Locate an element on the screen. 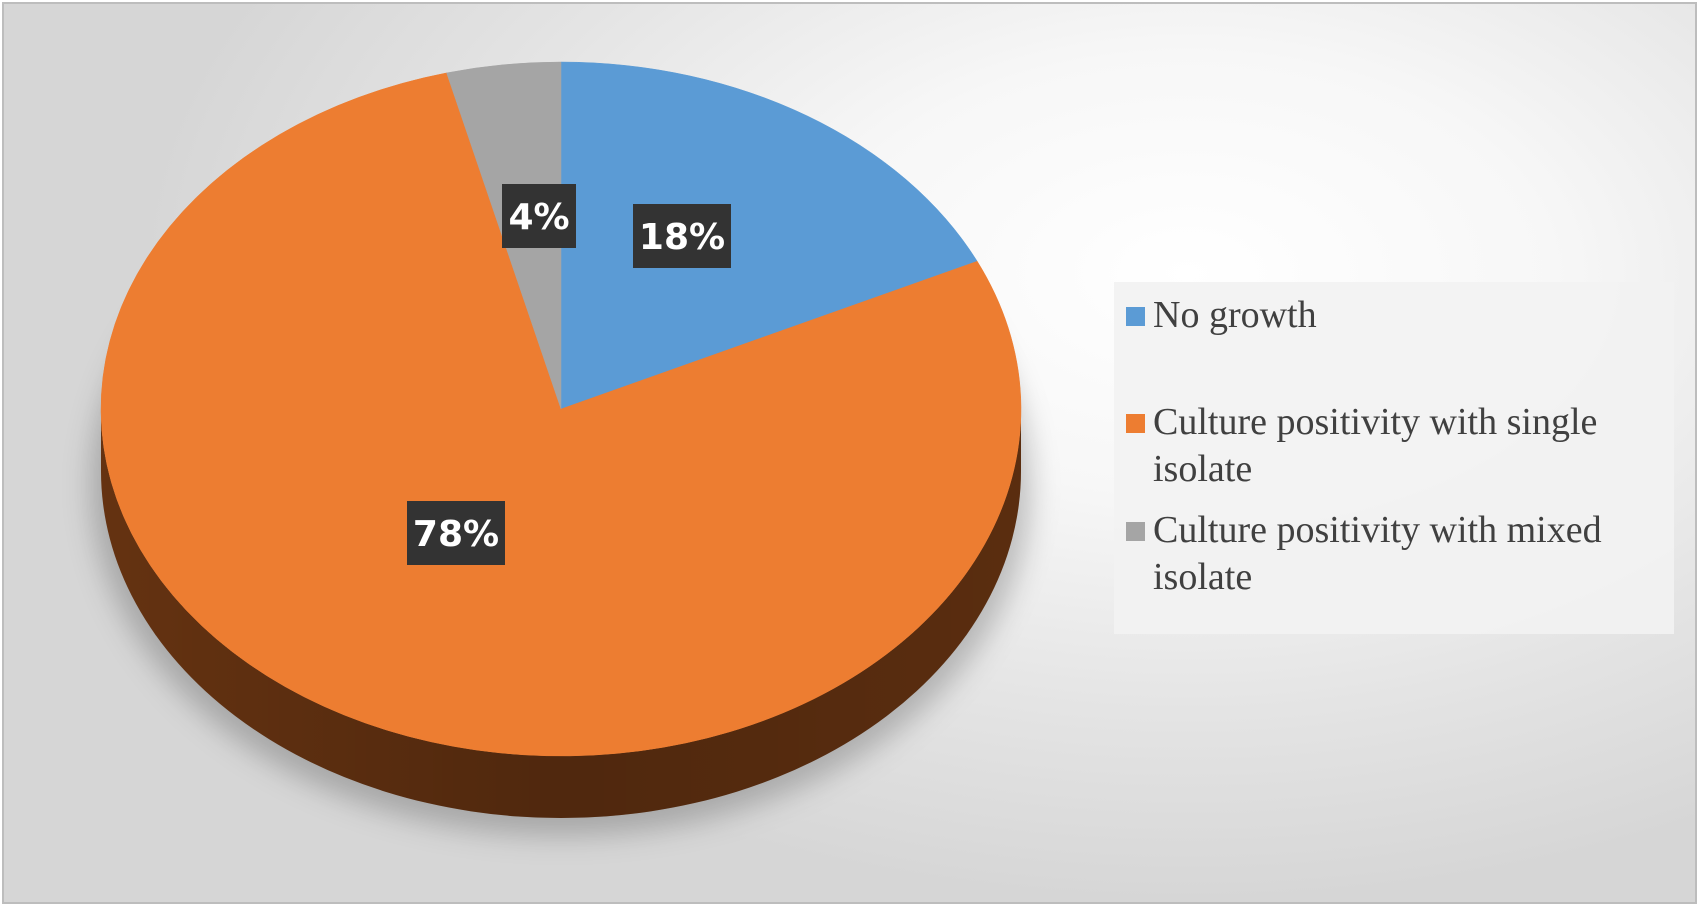  legend-label: Culture positivity with single isolate is located at coordinates (1375, 445).